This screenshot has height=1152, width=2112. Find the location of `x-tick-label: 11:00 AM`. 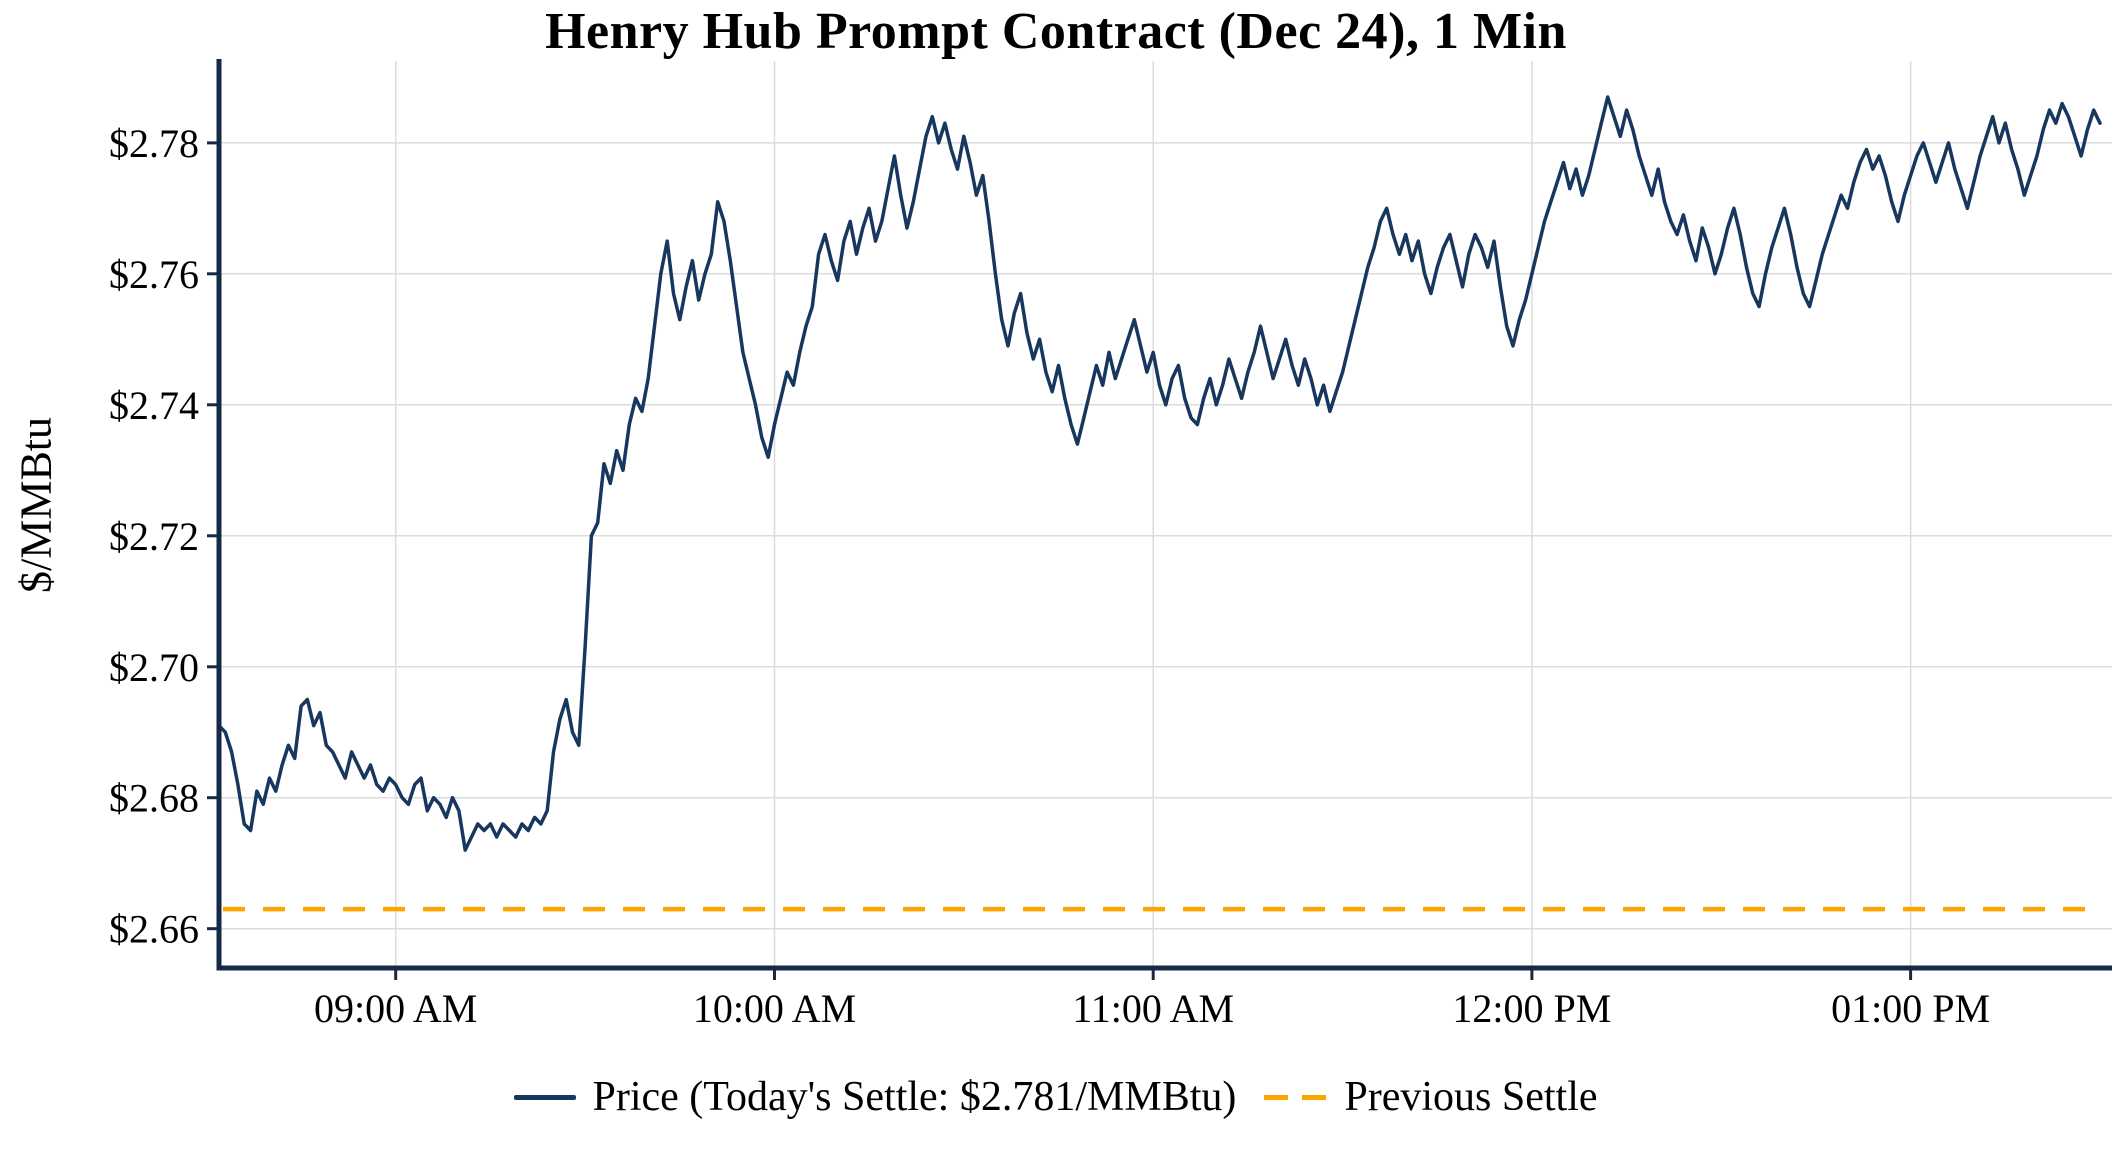

x-tick-label: 11:00 AM is located at coordinates (1153, 1008).